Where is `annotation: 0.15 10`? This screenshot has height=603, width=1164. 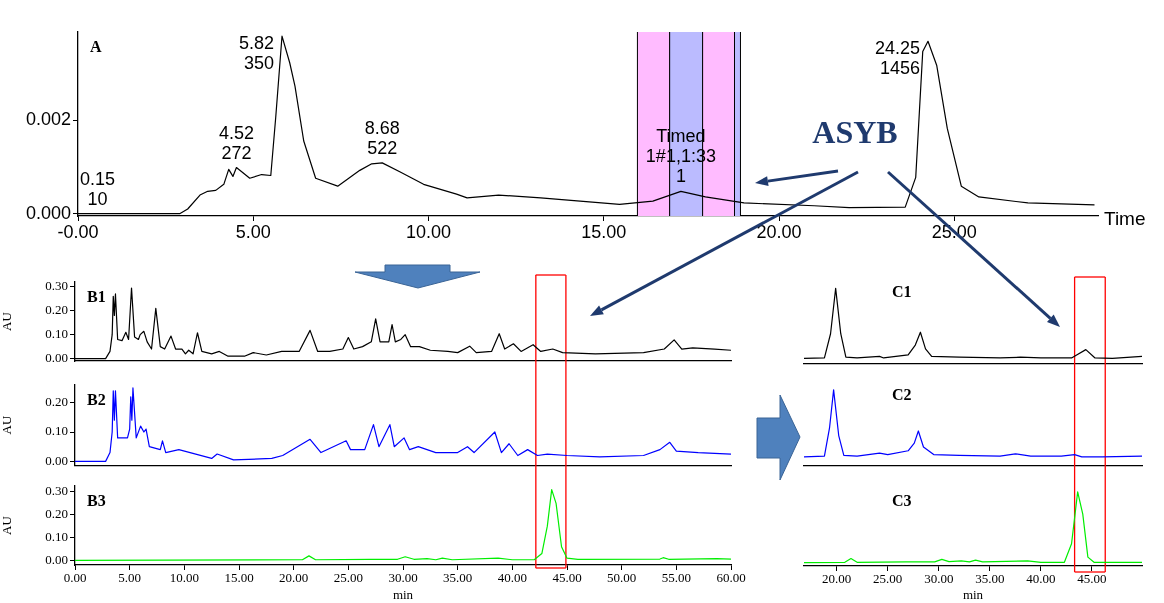 annotation: 0.15 10 is located at coordinates (97, 188).